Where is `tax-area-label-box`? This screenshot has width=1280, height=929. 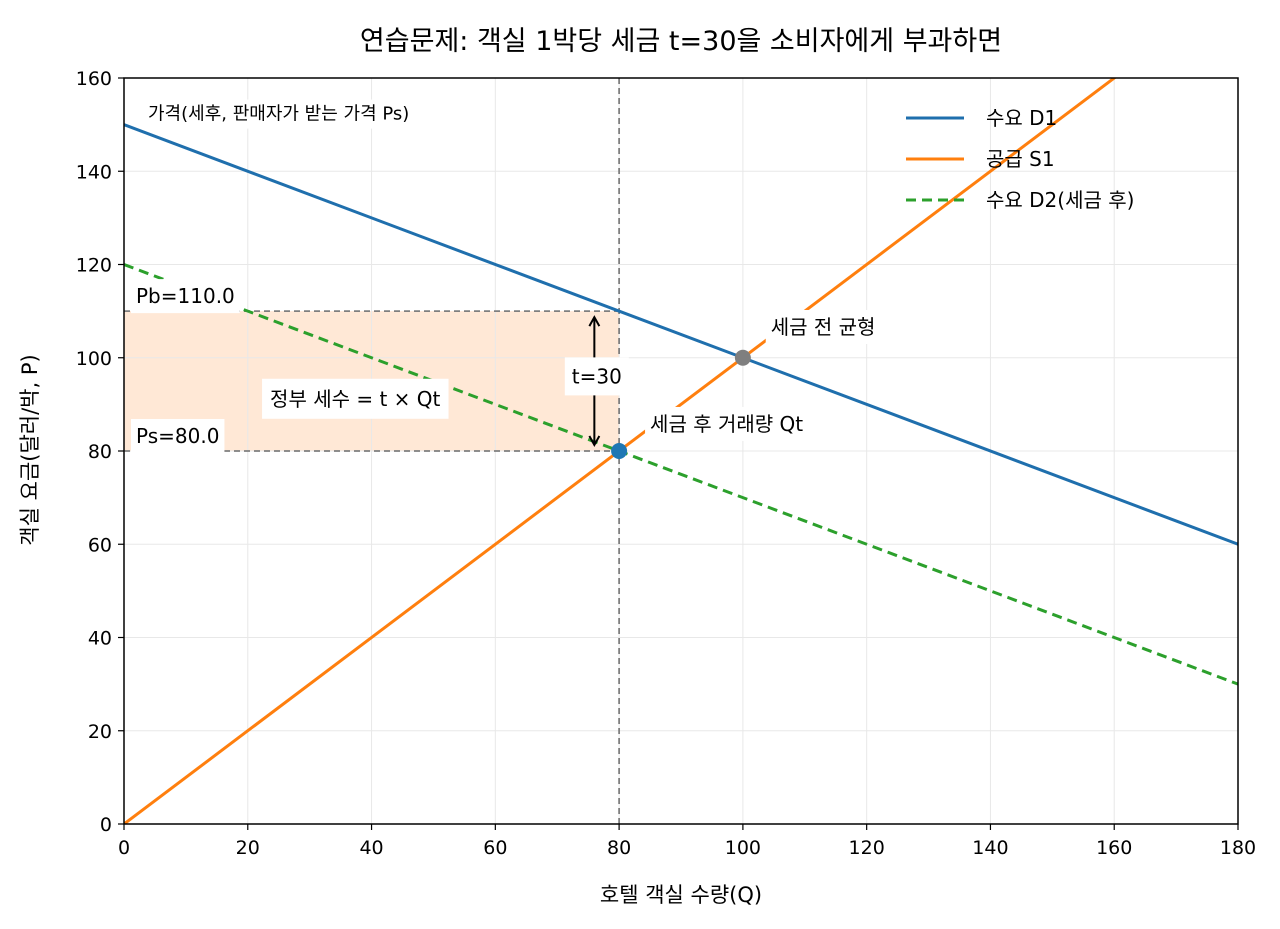
tax-area-label-box is located at coordinates (355, 398).